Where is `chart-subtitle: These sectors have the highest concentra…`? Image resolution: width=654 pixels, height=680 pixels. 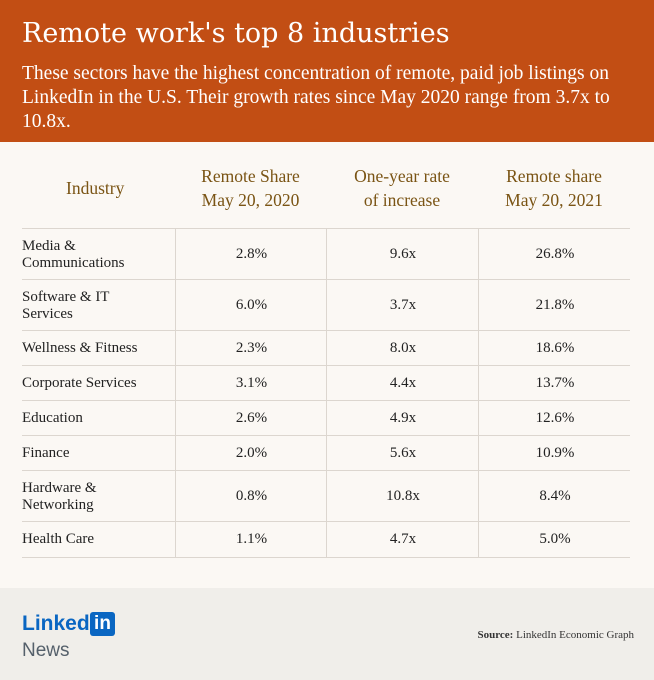 chart-subtitle: These sectors have the highest concentra… is located at coordinates (316, 97).